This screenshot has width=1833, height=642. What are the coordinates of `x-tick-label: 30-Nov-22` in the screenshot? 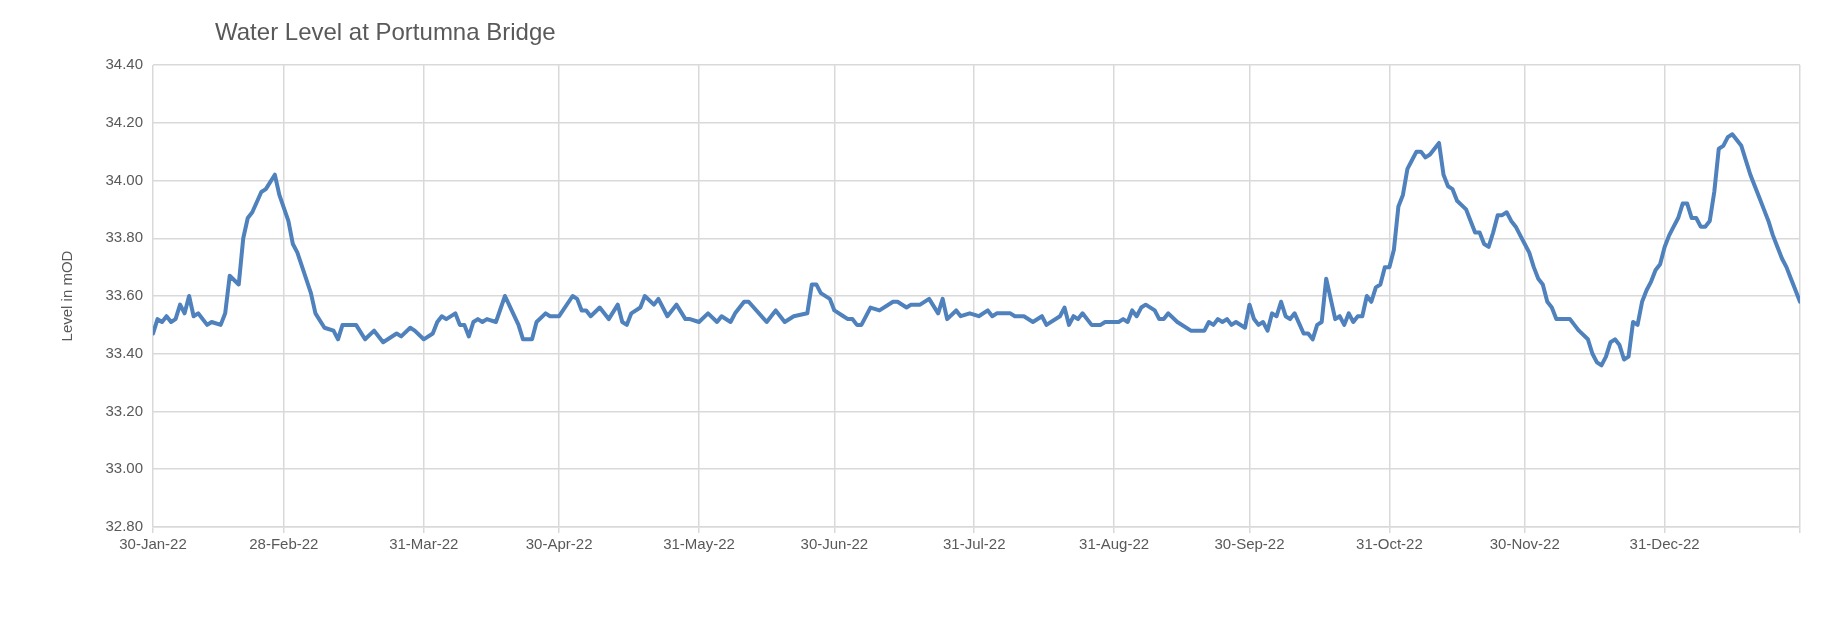 It's located at (1524, 544).